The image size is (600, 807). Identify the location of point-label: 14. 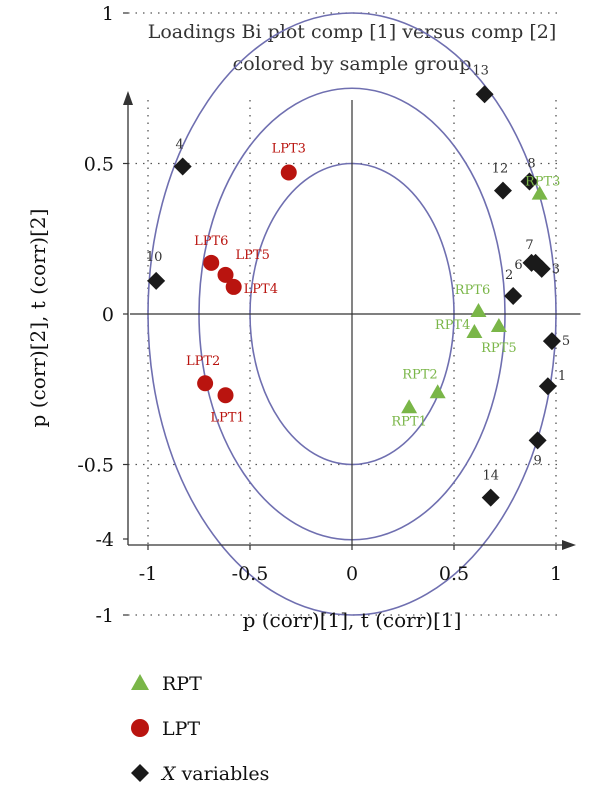
(490, 476).